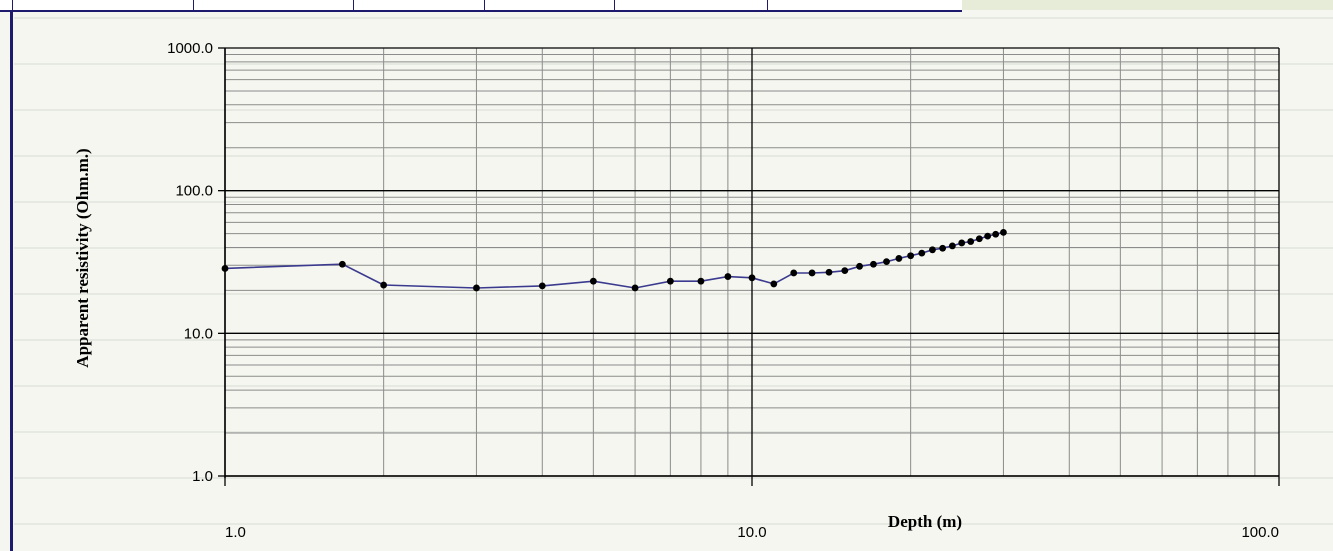 The image size is (1333, 551). I want to click on data-series, so click(614, 260).